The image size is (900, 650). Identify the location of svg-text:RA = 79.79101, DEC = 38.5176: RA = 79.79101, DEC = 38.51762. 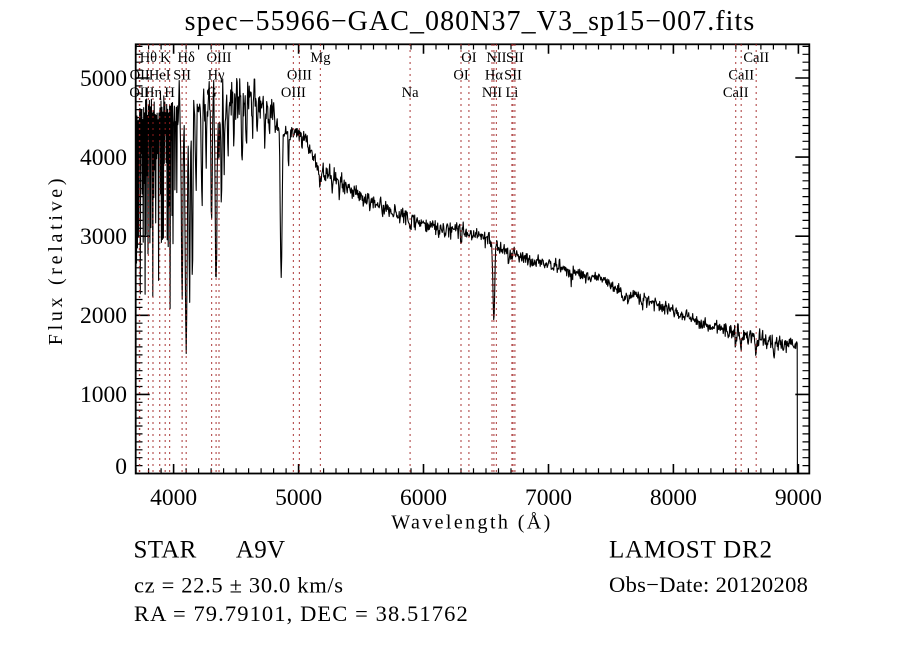
(301, 613).